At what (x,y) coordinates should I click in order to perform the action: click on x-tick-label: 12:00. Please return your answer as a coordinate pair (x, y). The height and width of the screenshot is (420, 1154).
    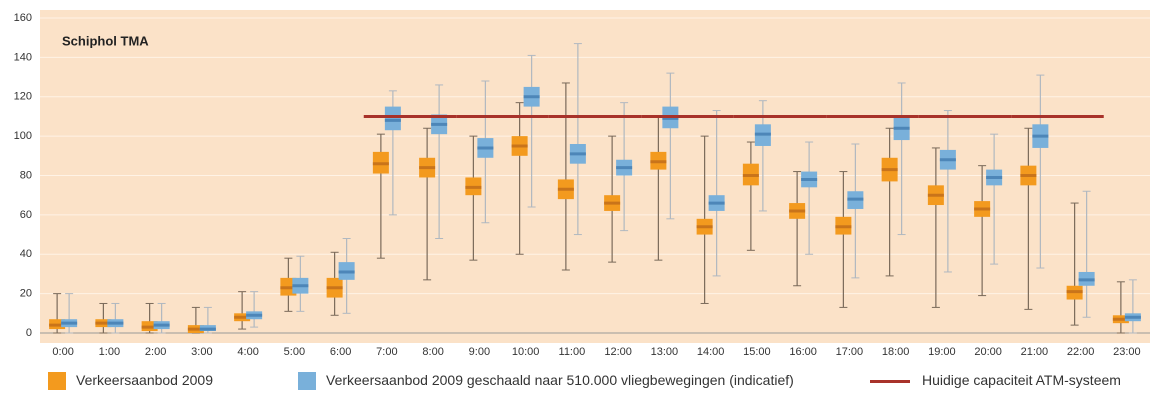
    Looking at the image, I should click on (618, 352).